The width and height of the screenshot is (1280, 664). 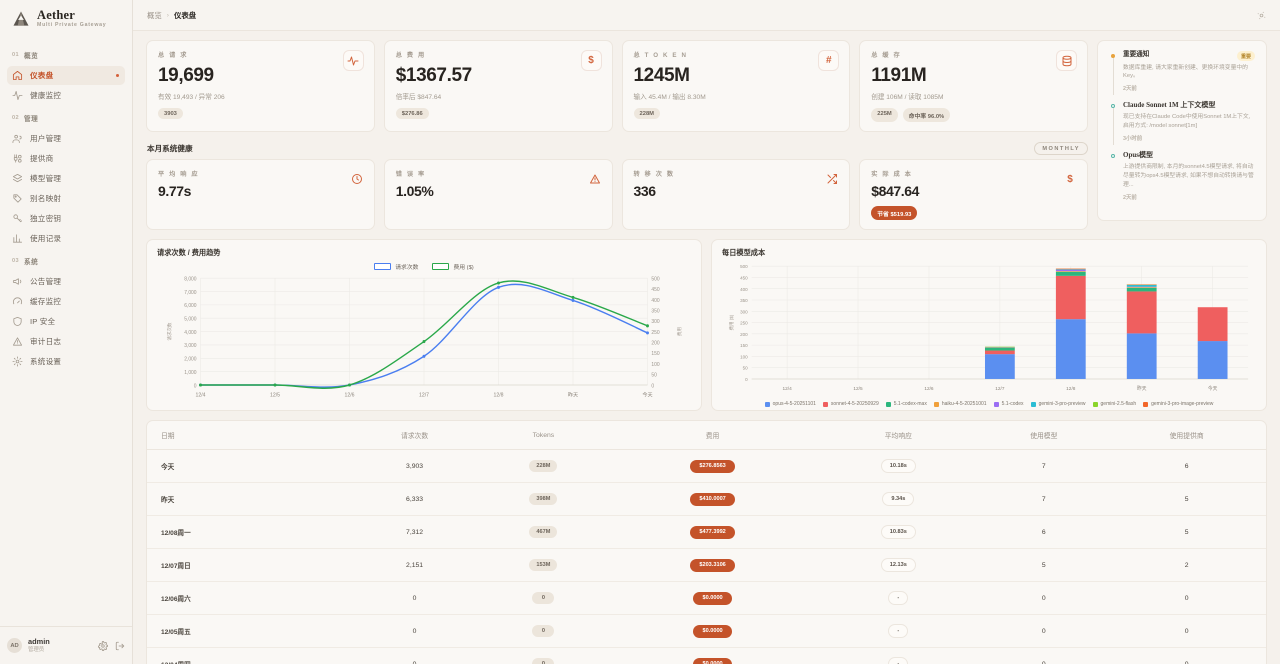 I want to click on svg-text: 12/6, so click(x=929, y=389).